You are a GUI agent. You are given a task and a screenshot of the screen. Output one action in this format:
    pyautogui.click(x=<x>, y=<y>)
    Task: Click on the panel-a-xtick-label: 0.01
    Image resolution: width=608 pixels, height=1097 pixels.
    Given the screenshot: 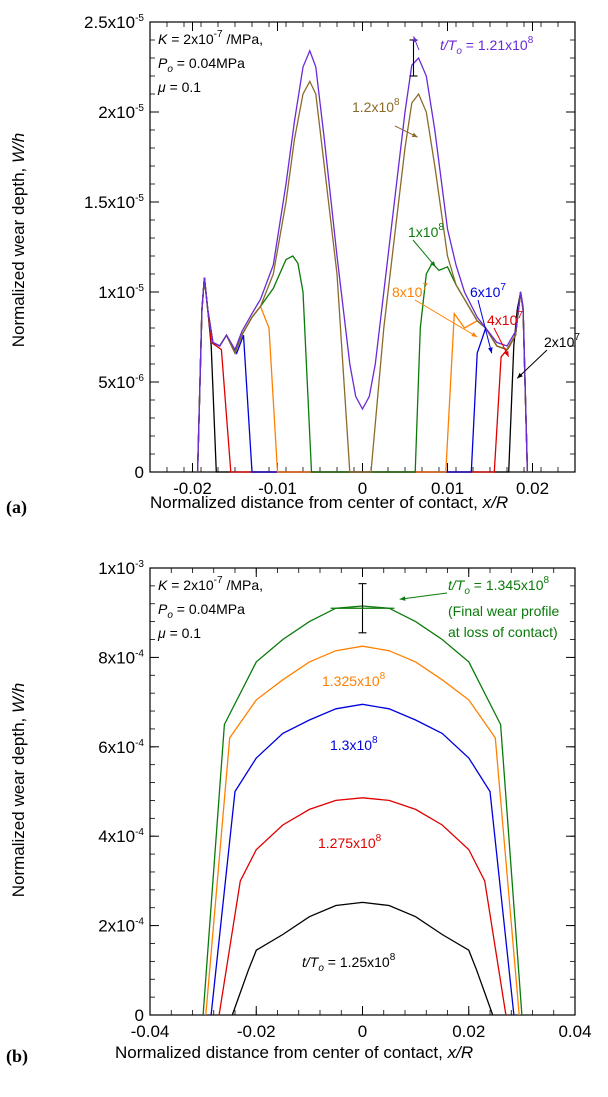 What is the action you would take?
    pyautogui.click(x=447, y=488)
    